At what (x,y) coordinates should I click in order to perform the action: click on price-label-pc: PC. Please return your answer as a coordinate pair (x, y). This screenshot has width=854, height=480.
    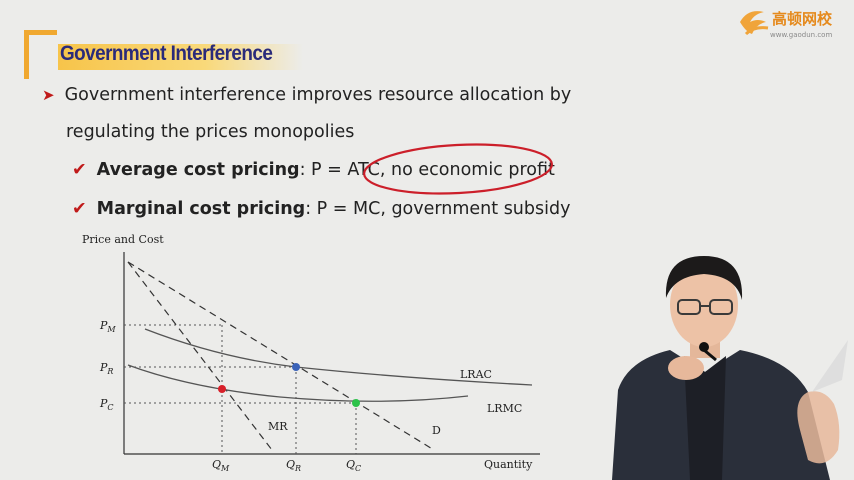
    Looking at the image, I should click on (106, 404).